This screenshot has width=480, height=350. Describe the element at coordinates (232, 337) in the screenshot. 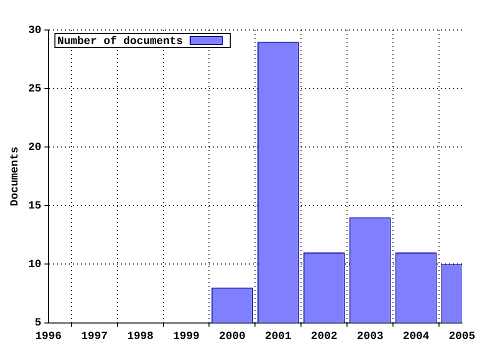

I see `x-tick-label: 2000` at that location.